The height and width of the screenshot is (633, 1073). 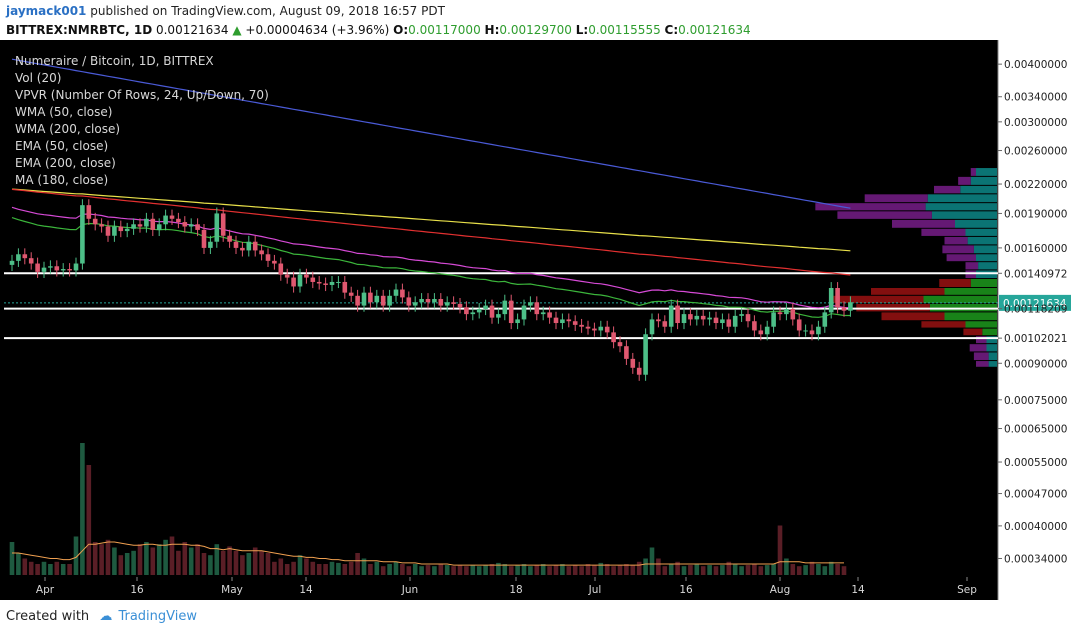 I want to click on author-link: jaymack001, so click(x=46, y=11).